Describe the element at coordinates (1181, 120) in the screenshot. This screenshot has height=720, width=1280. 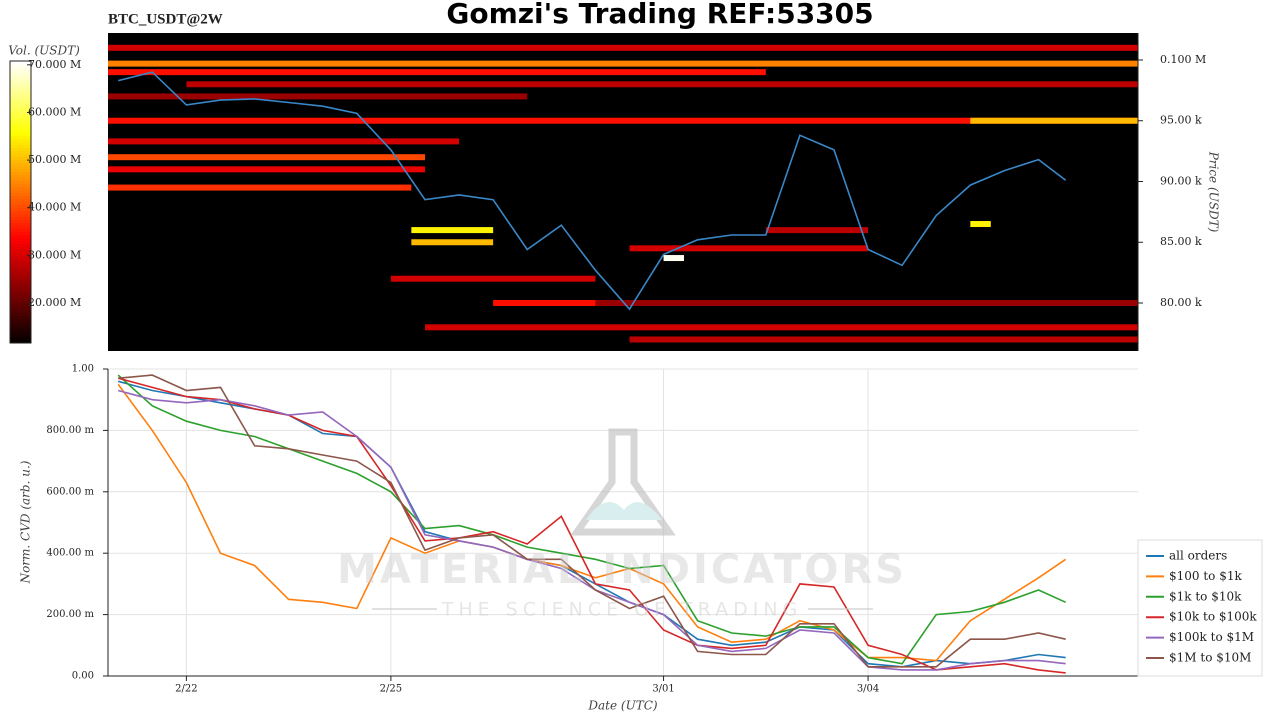
I see `y-tick-label: 95.00 k` at that location.